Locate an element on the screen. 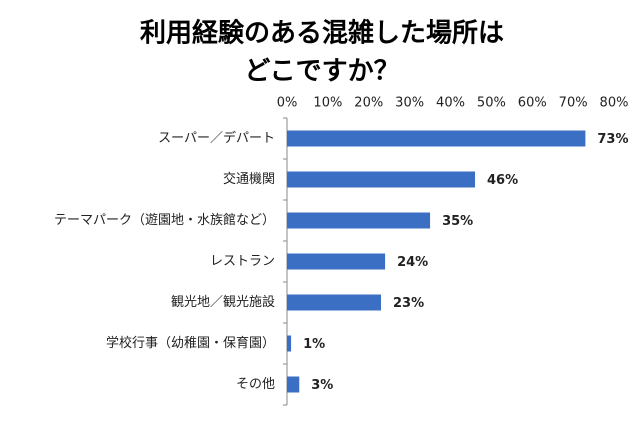 The width and height of the screenshot is (640, 424). value-label: 3% is located at coordinates (322, 385).